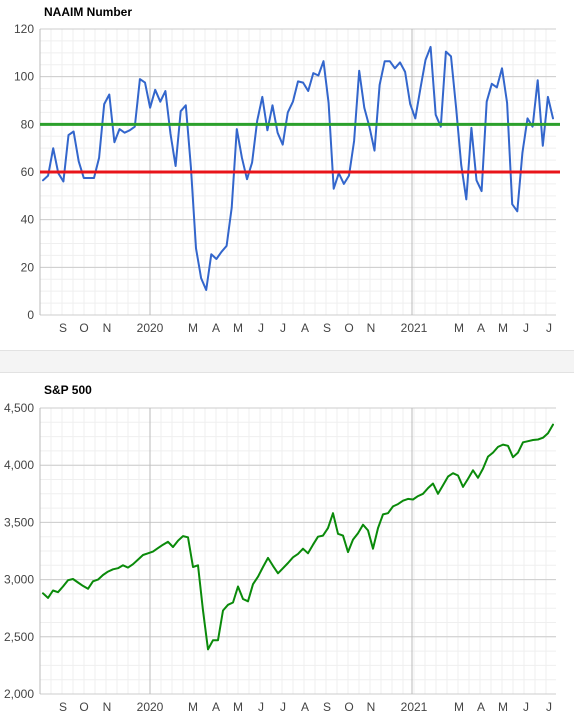  Describe the element at coordinates (28, 220) in the screenshot. I see `y-tick-label: 40` at that location.